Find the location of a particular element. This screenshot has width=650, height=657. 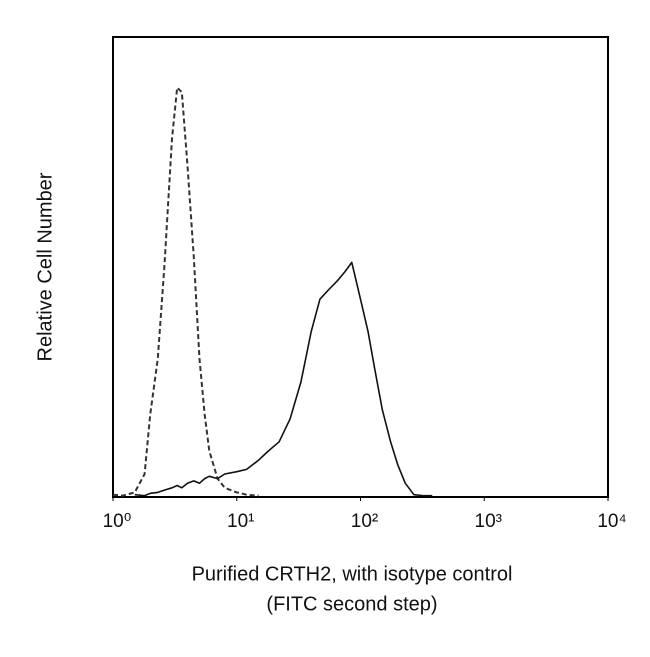

x-axis-label: (FITC second step) is located at coordinates (351, 604).